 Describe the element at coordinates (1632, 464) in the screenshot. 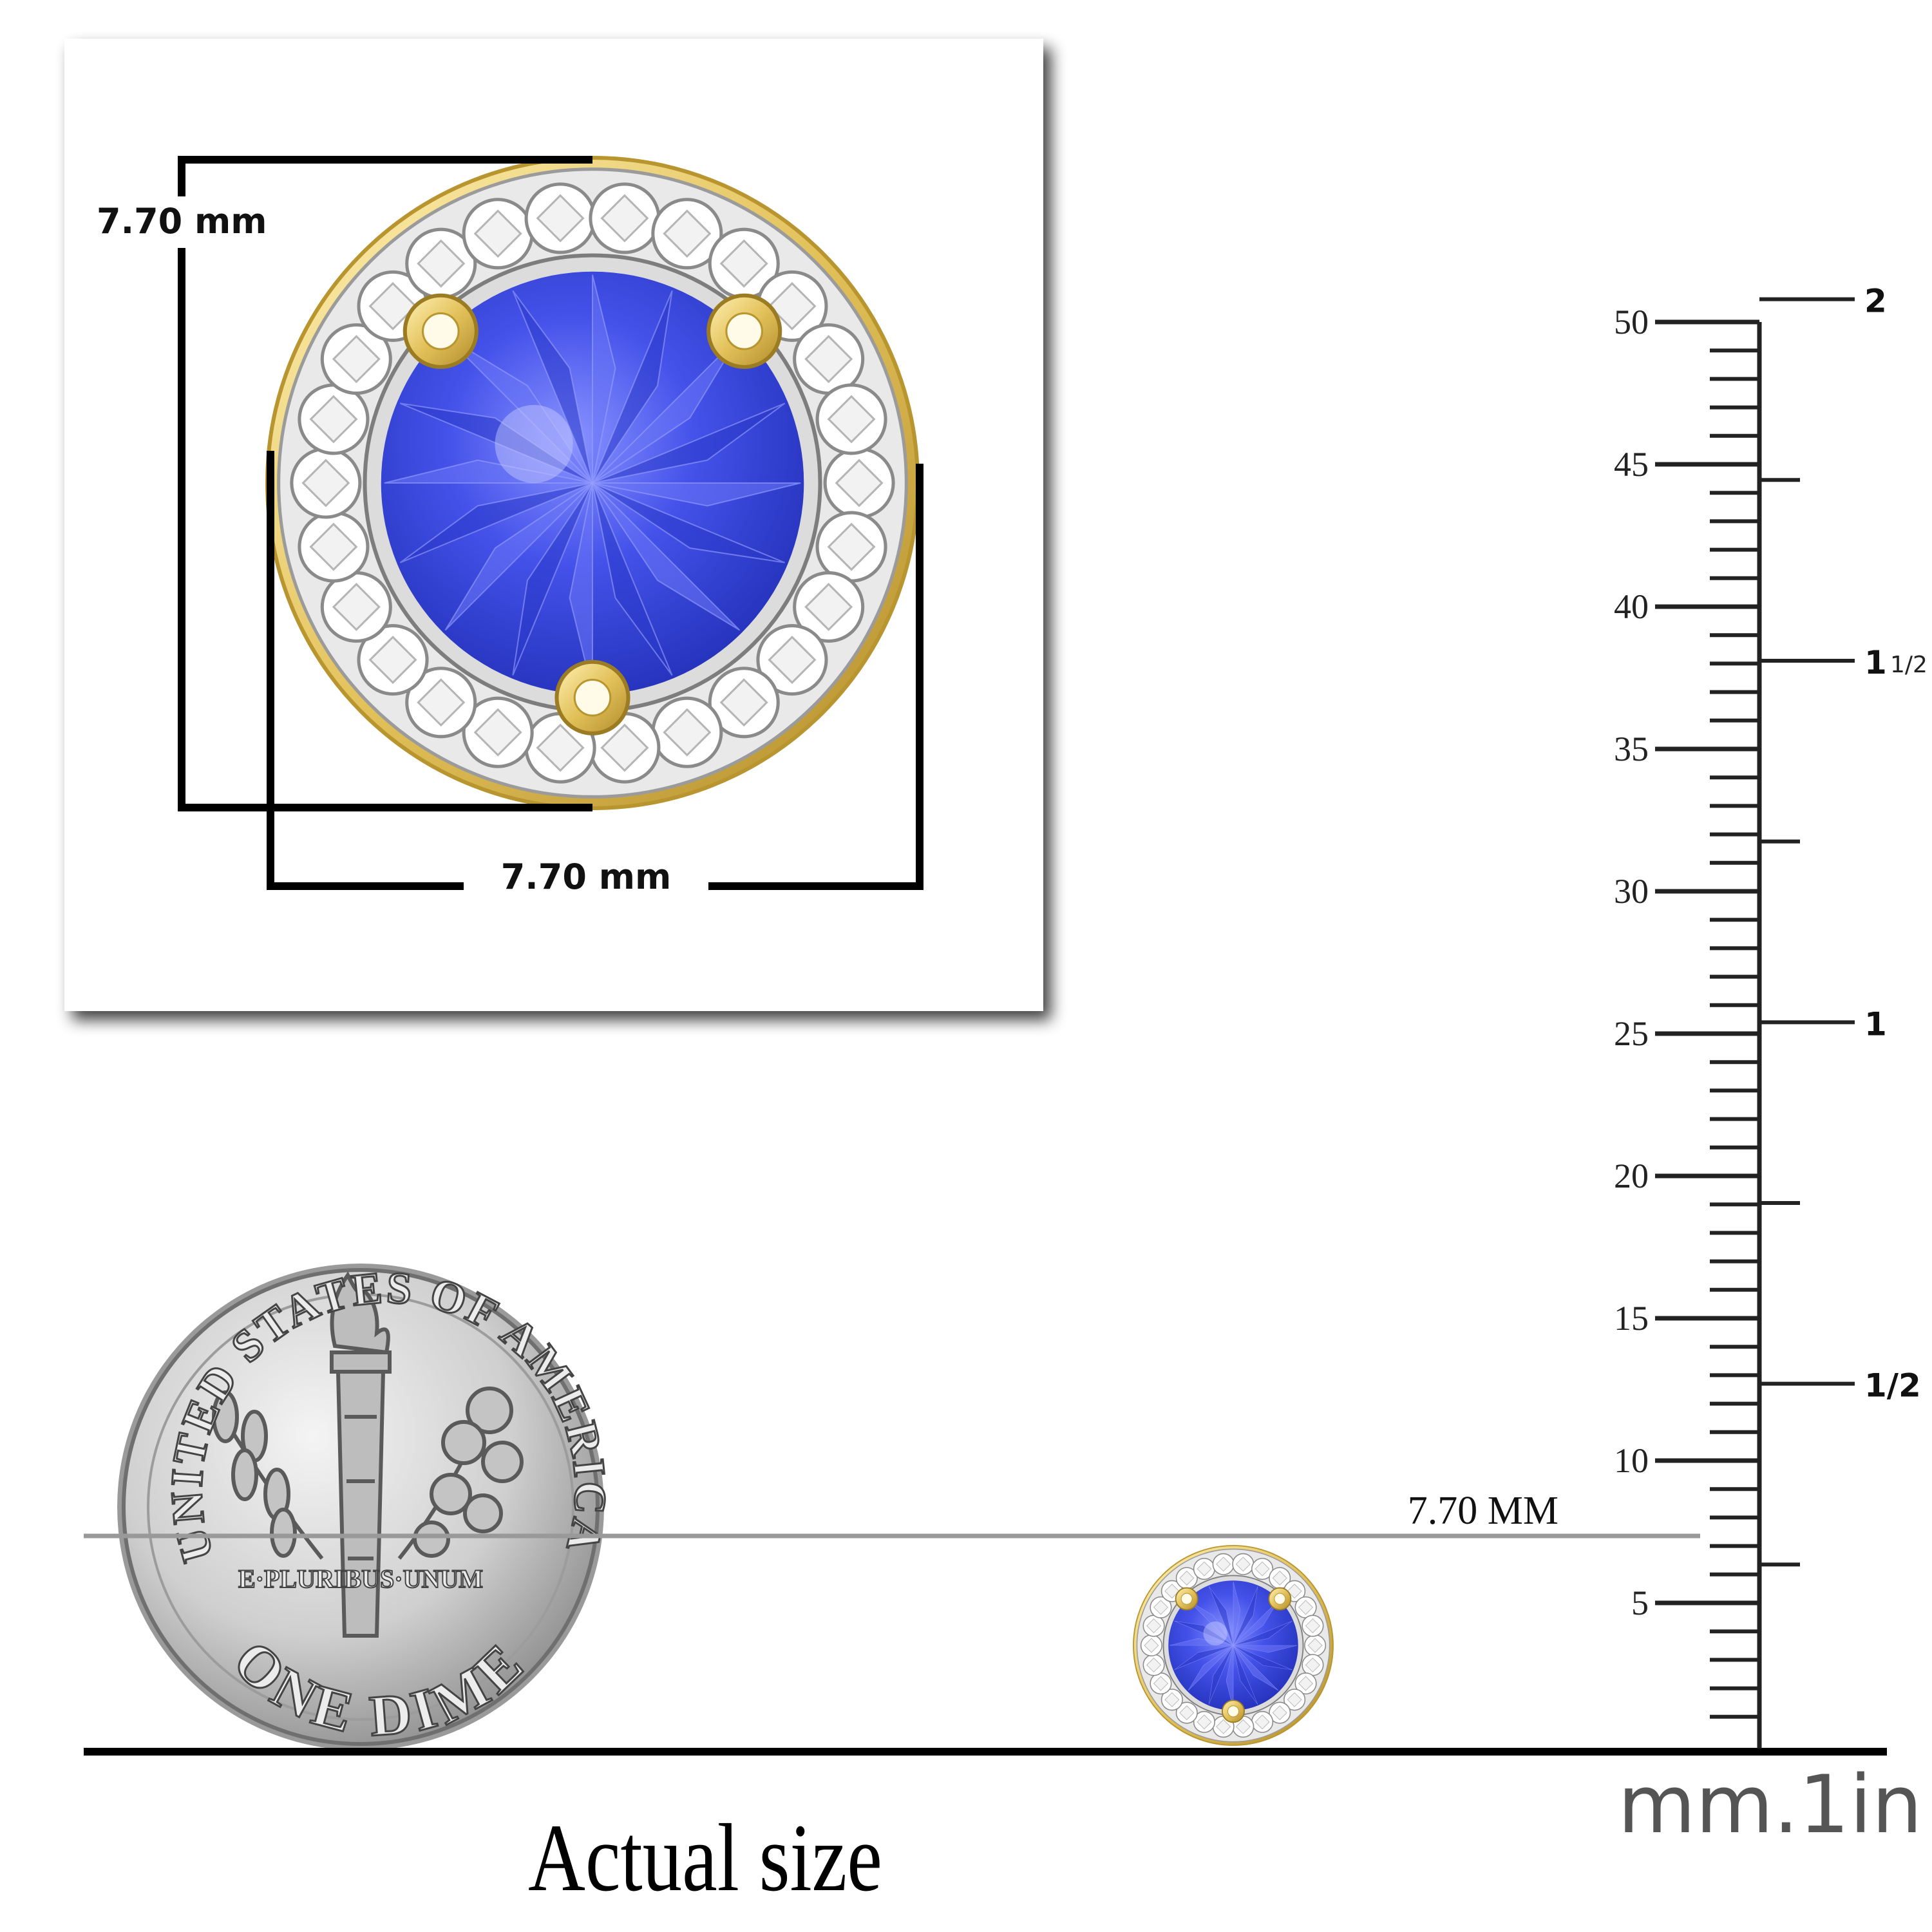

I see `ruler-mm-label: 45` at that location.